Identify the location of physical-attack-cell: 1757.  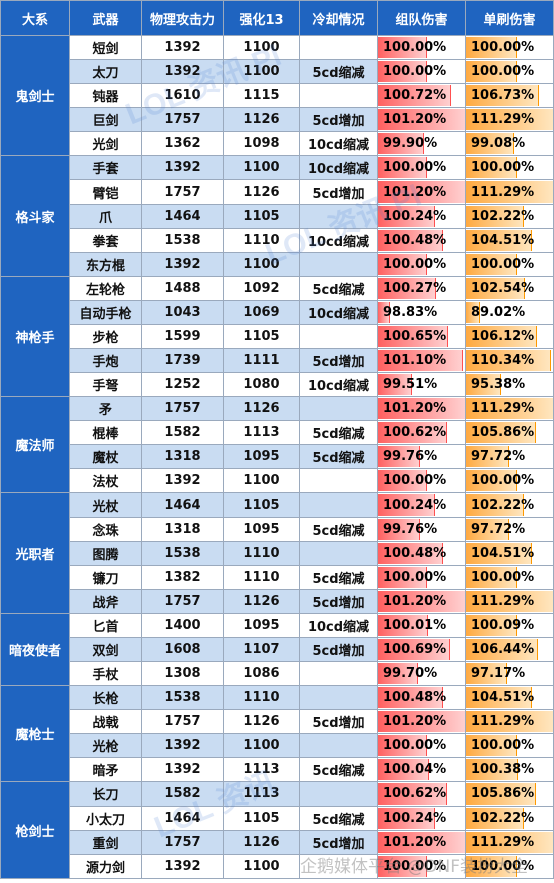
(182, 842).